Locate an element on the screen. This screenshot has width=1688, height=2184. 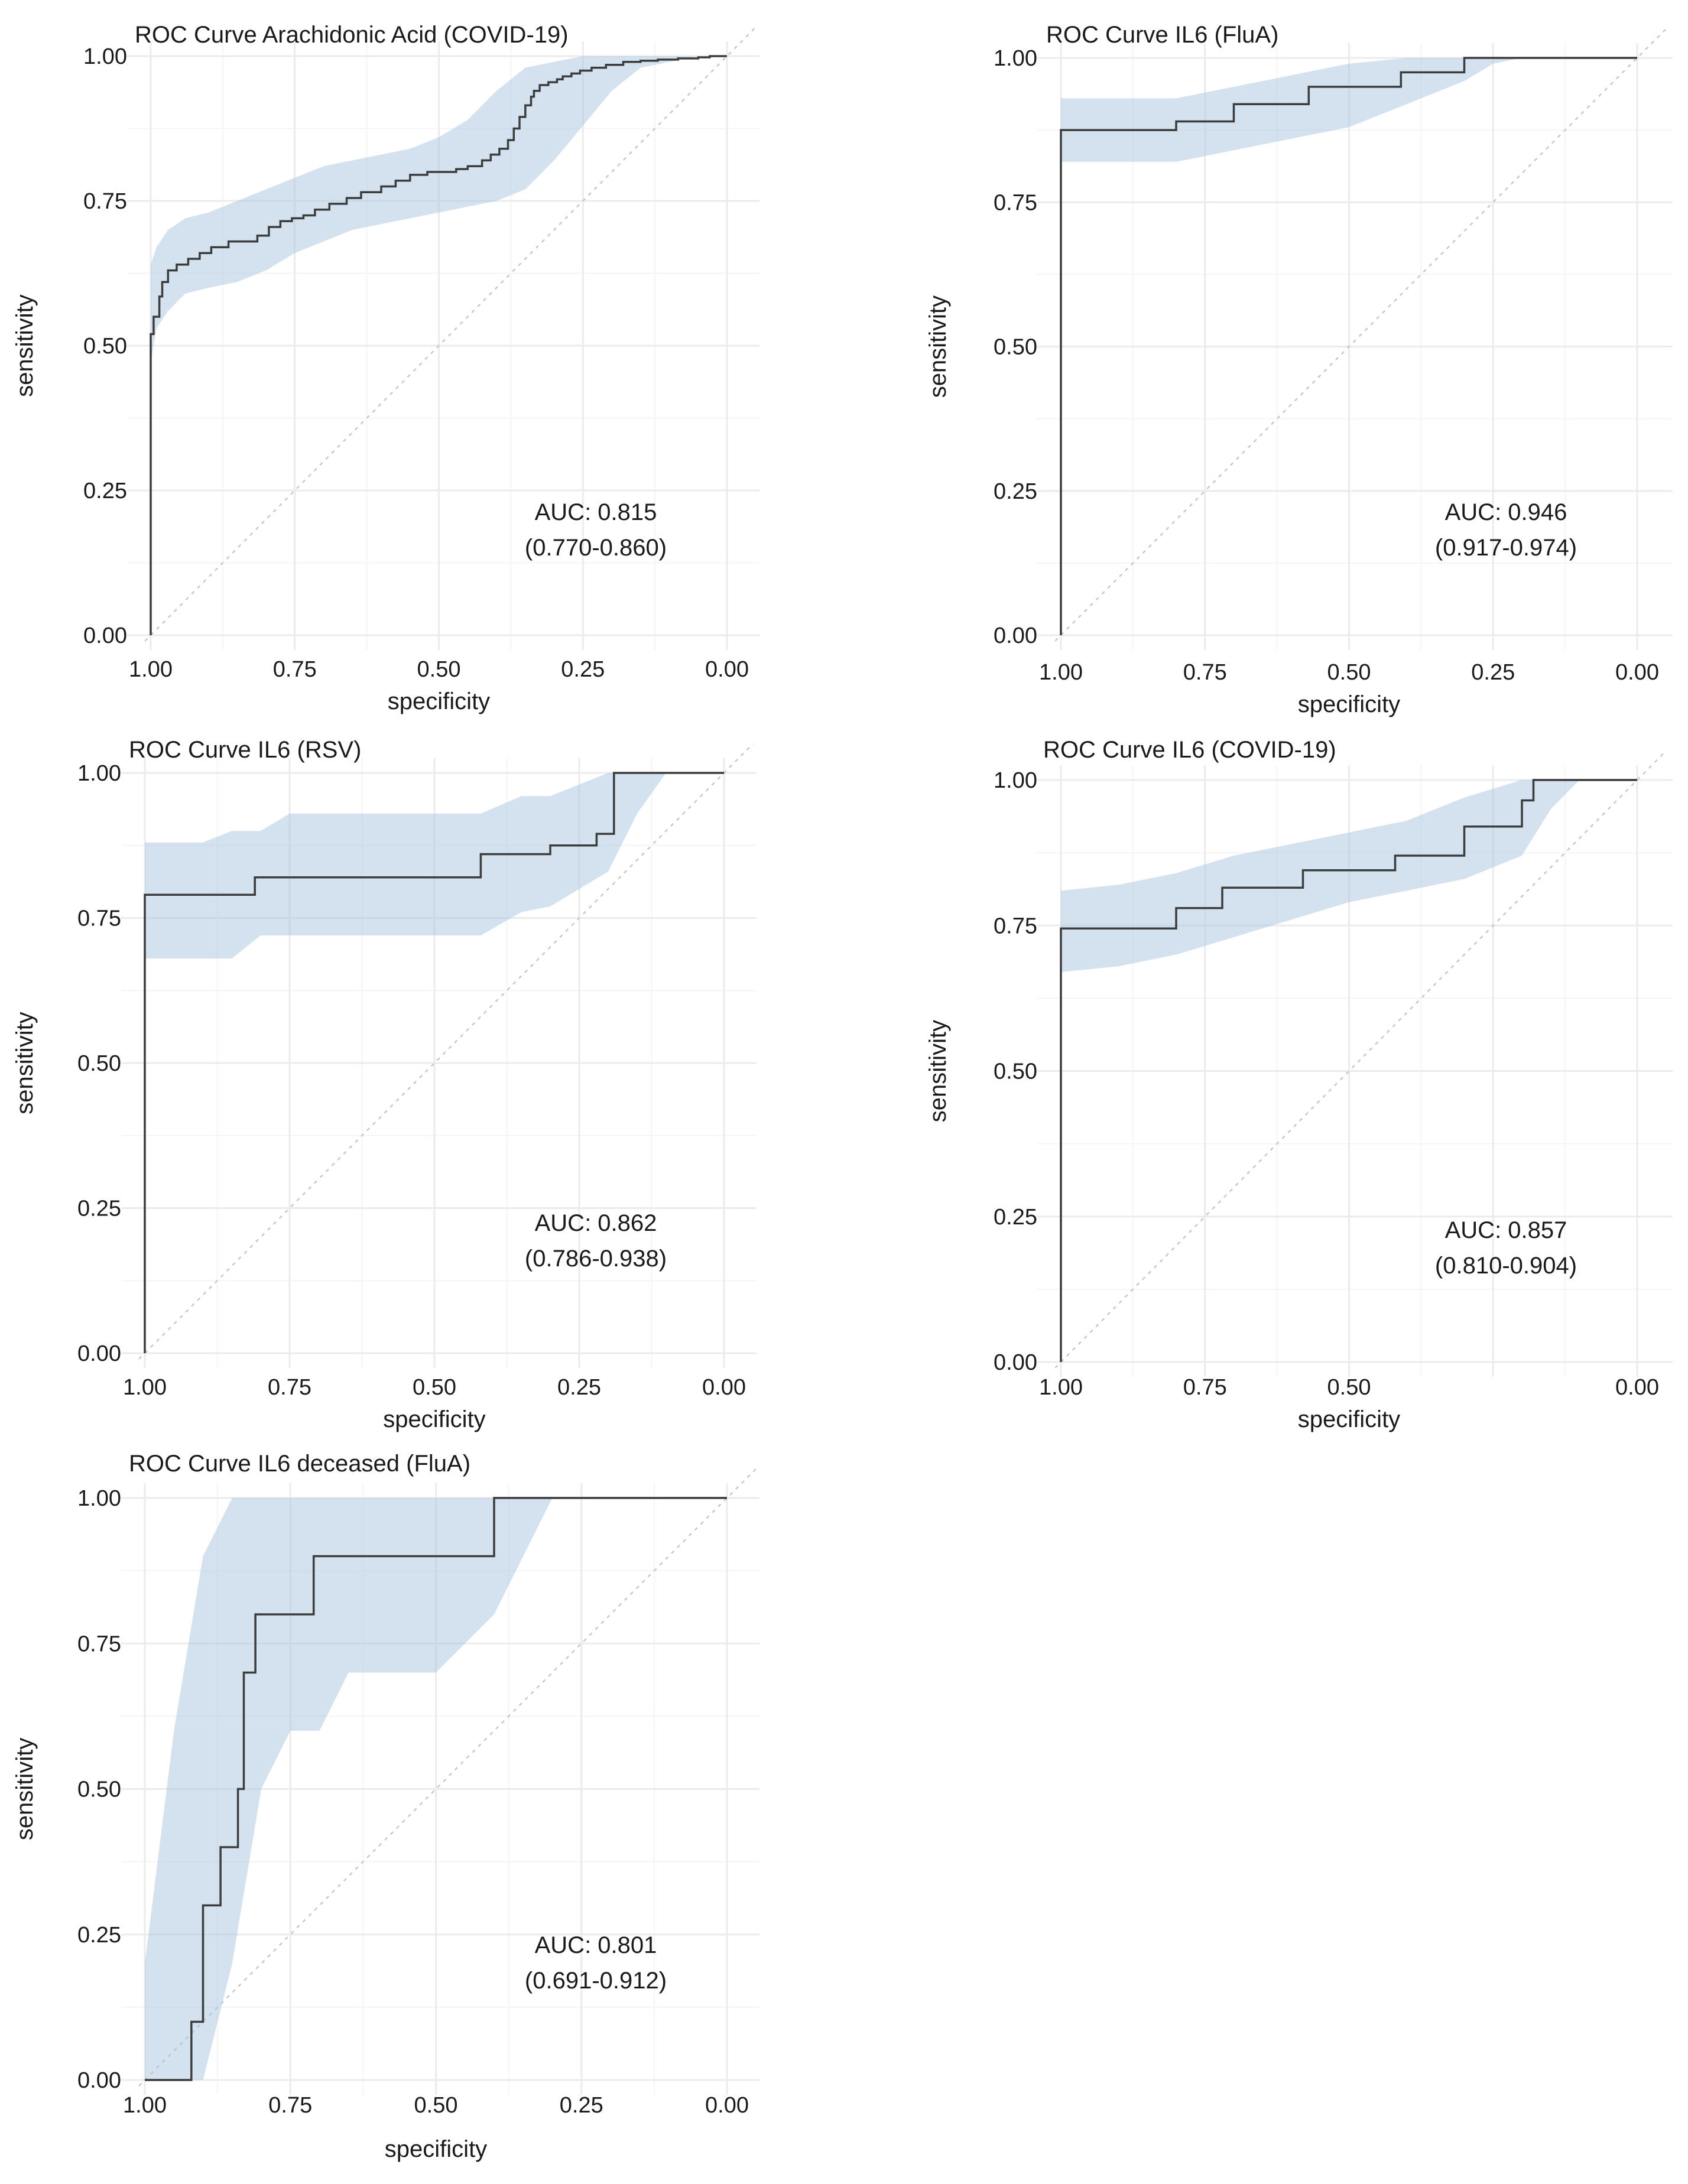
auc-label: AUC: 0.857 is located at coordinates (1506, 1230).